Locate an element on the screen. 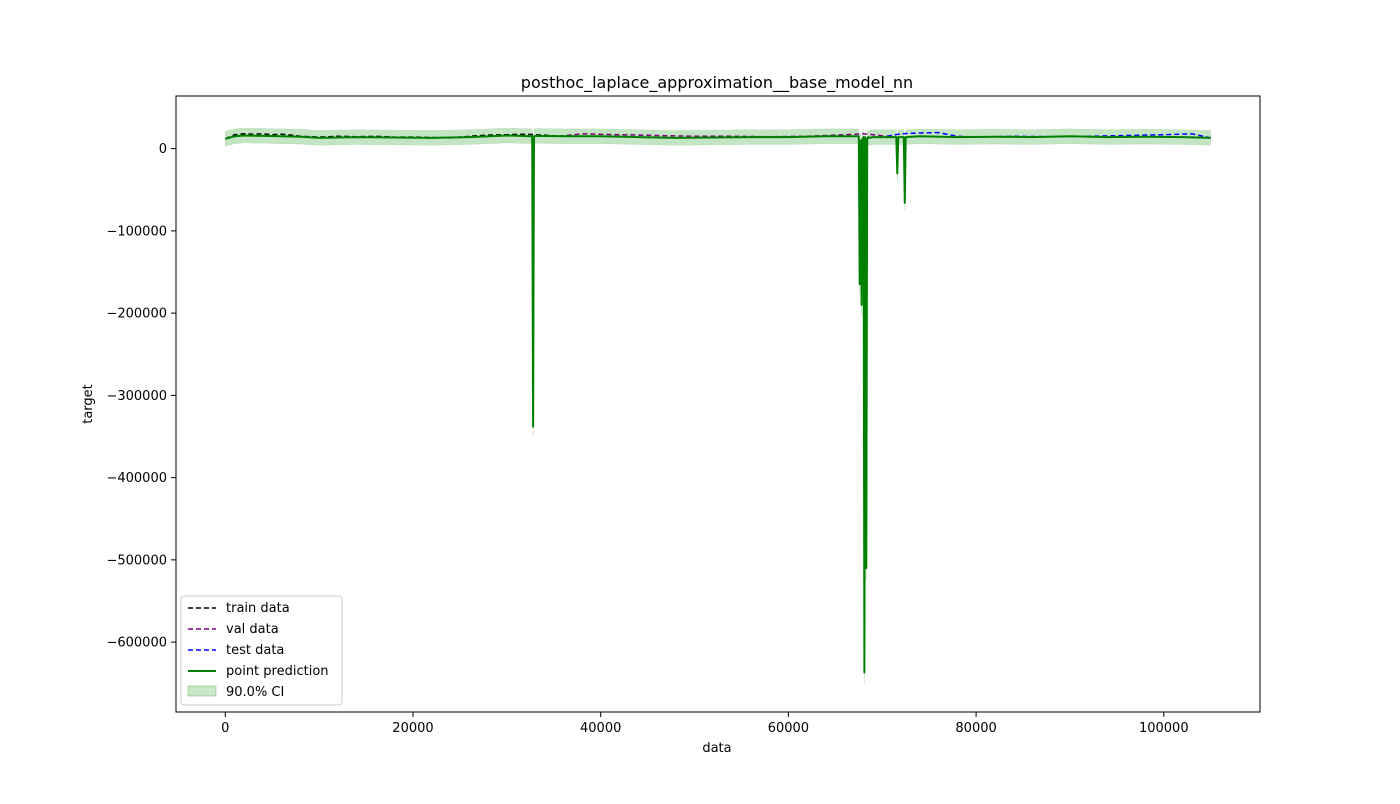 This screenshot has width=1400, height=804. y-tick-label: −400000 is located at coordinates (136, 478).